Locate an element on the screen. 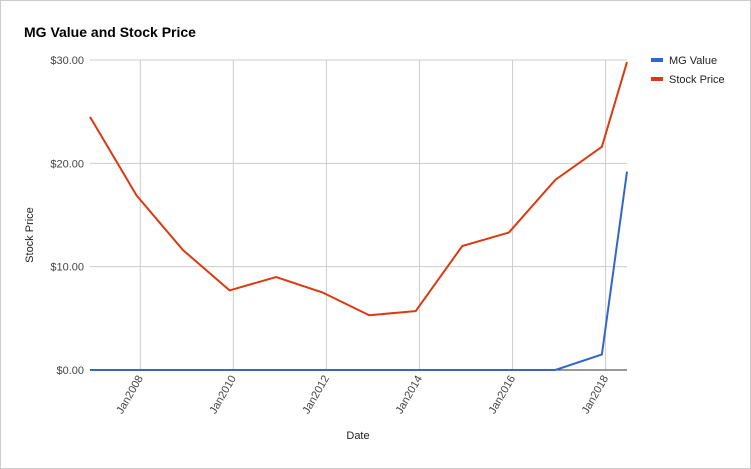 The width and height of the screenshot is (751, 469). y-tick-label: $0.00 is located at coordinates (70, 371).